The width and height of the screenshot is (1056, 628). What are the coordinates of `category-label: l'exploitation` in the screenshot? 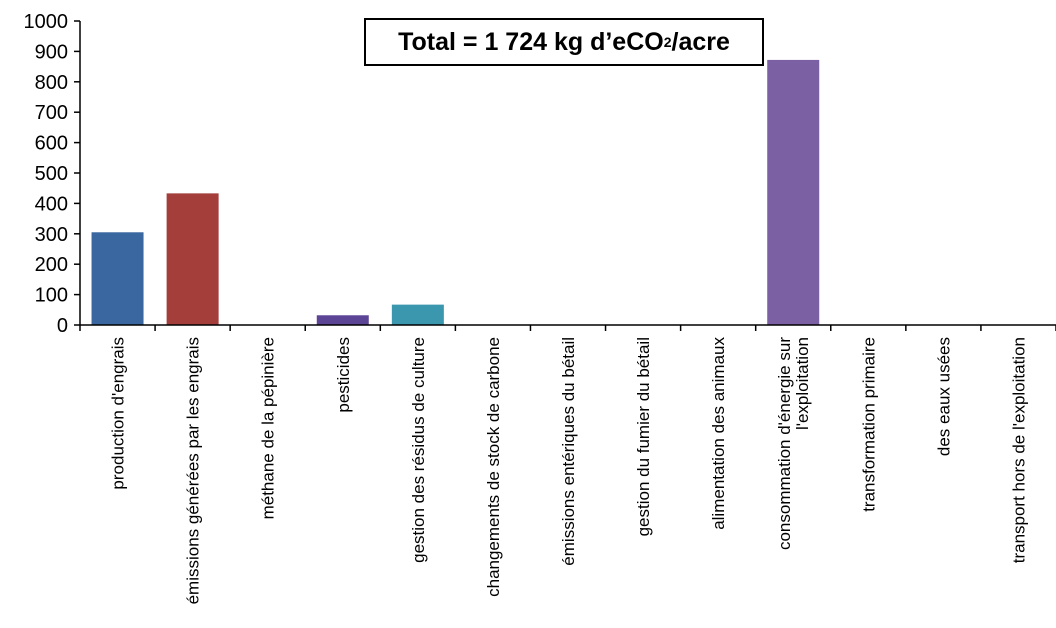 It's located at (802, 383).